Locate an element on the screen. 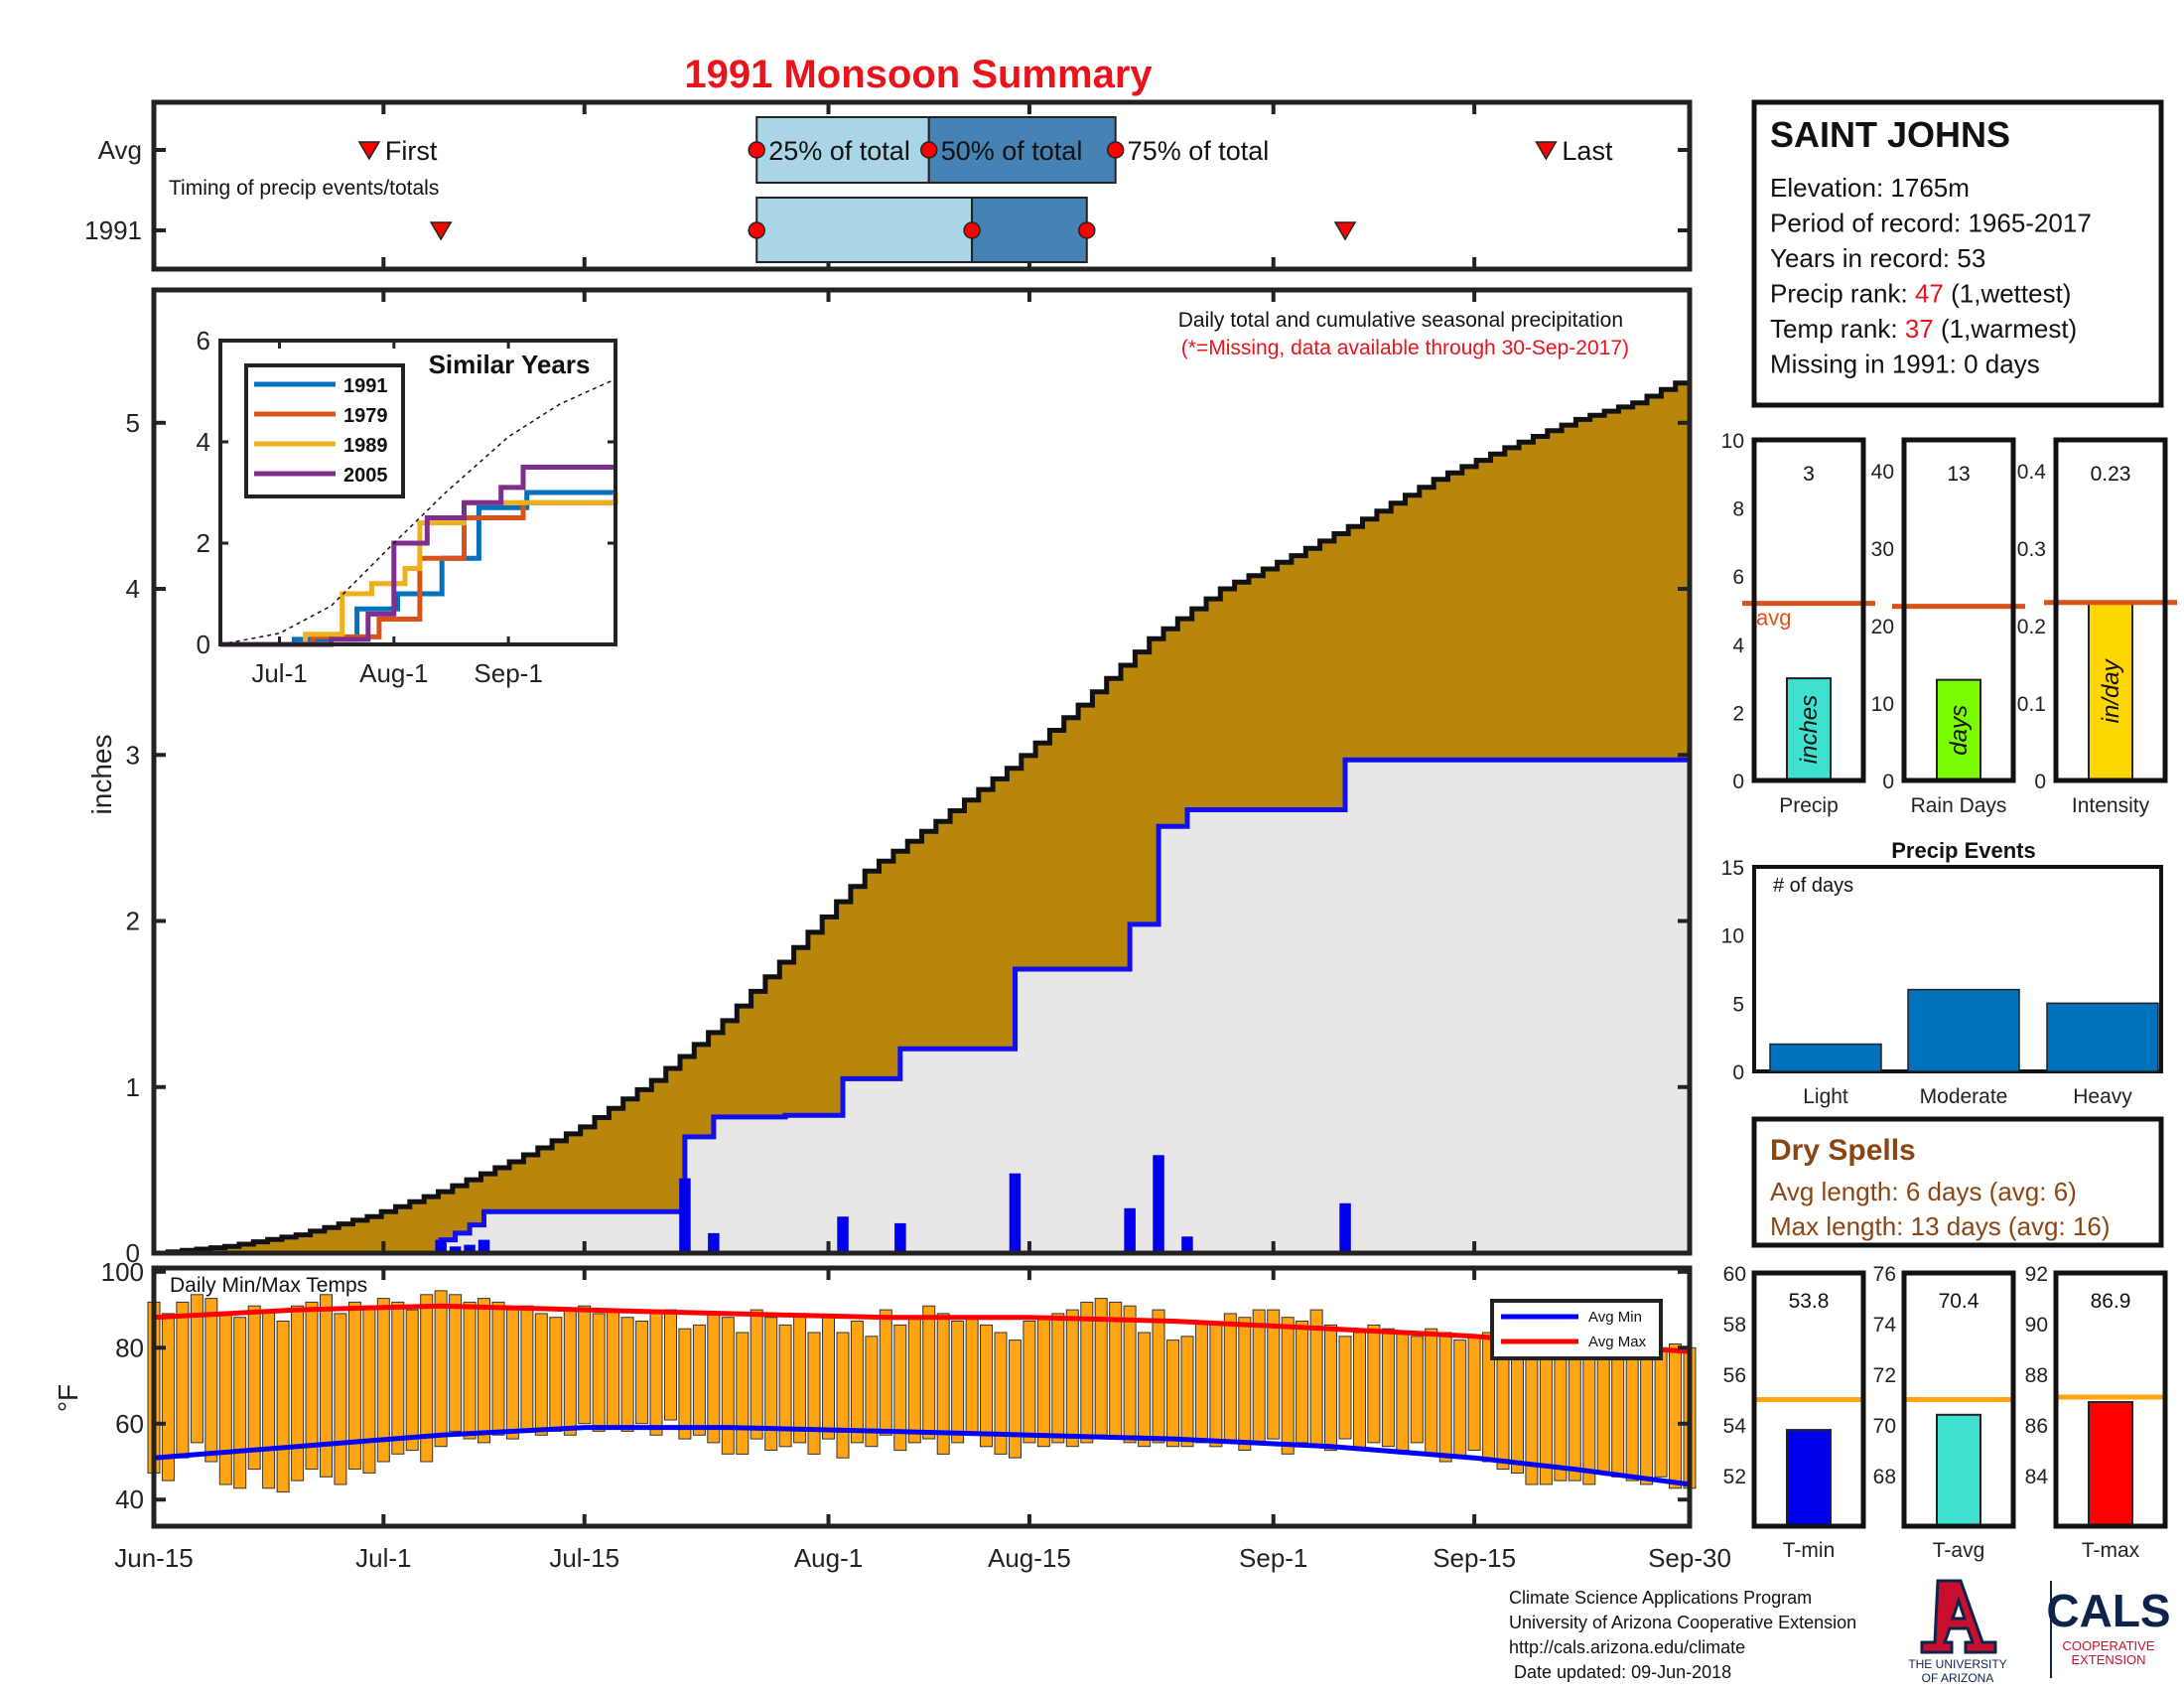  summary-2-frame is located at coordinates (2110, 610).